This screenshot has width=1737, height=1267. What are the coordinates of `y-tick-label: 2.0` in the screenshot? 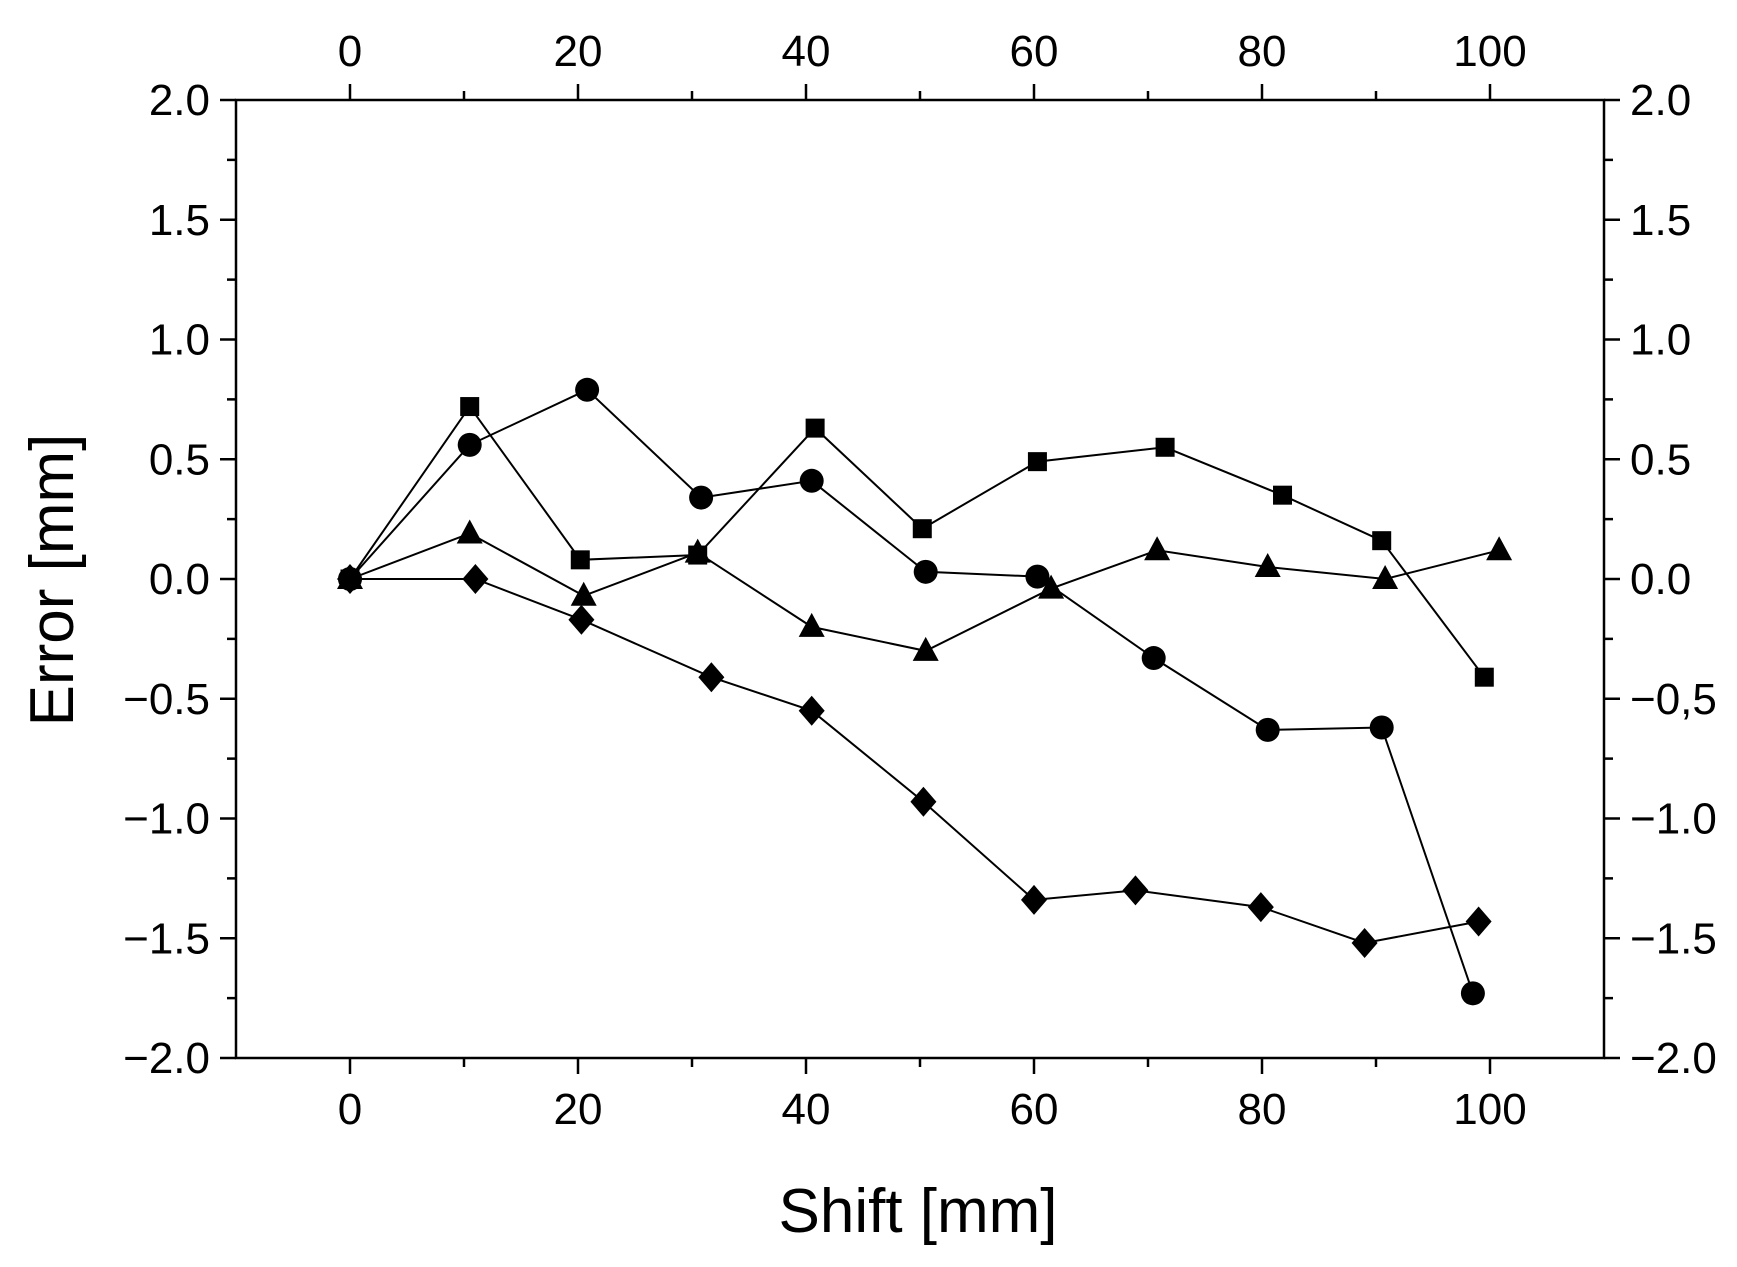 It's located at (179, 100).